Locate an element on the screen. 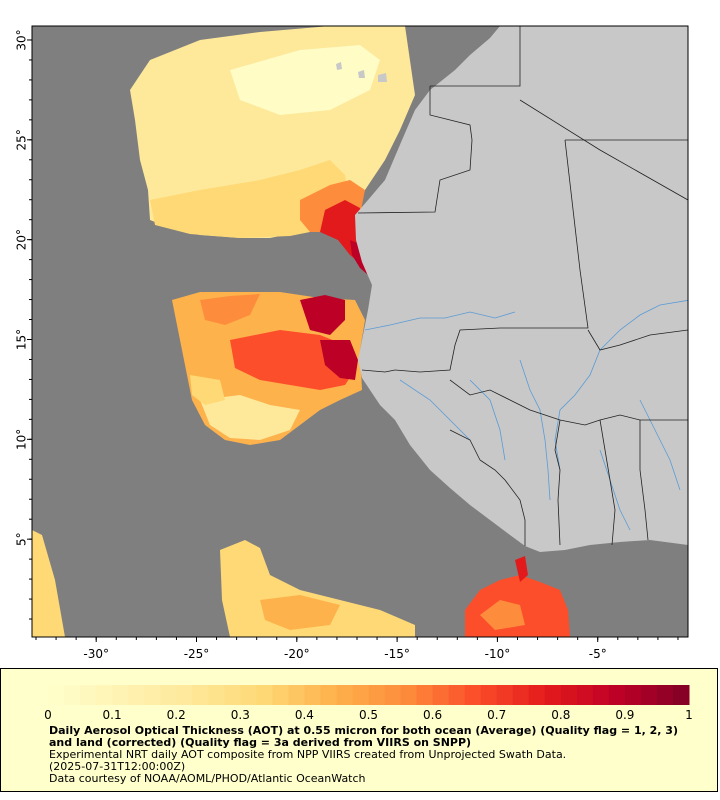 Image resolution: width=720 pixels, height=800 pixels. colorbar-tick-label: 0.3 is located at coordinates (240, 715).